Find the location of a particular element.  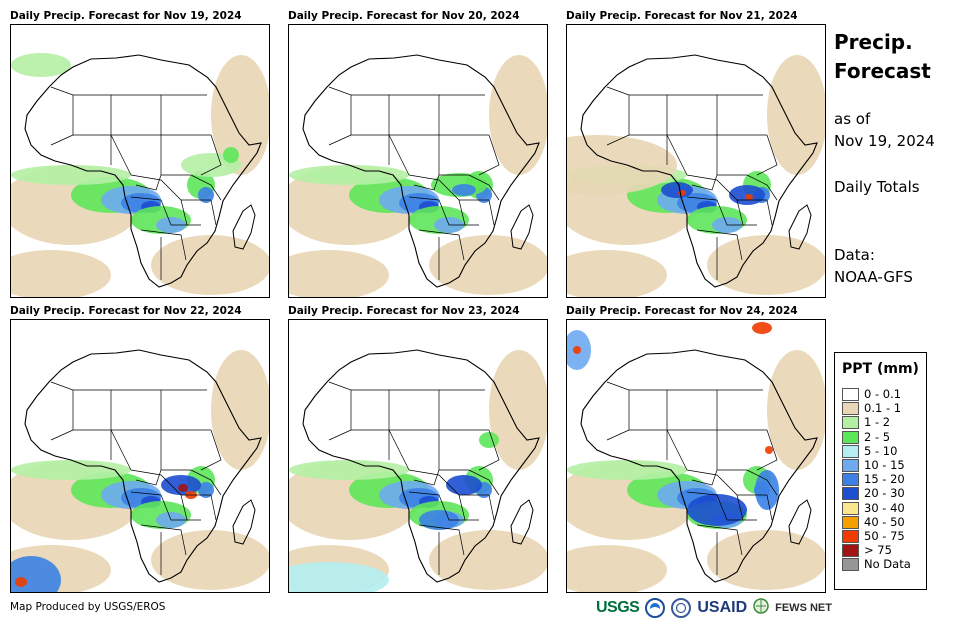

legend-item: 20 - 30 is located at coordinates (873, 494).